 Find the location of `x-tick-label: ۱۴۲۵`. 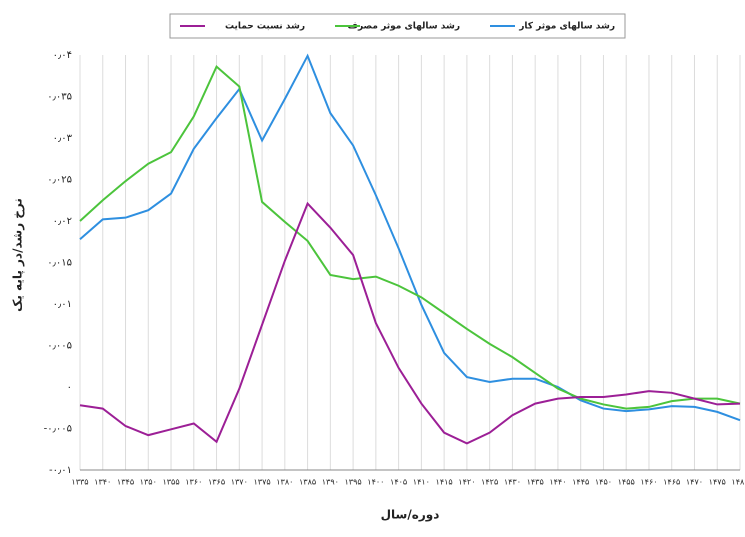

x-tick-label: ۱۴۲۵ is located at coordinates (489, 482).